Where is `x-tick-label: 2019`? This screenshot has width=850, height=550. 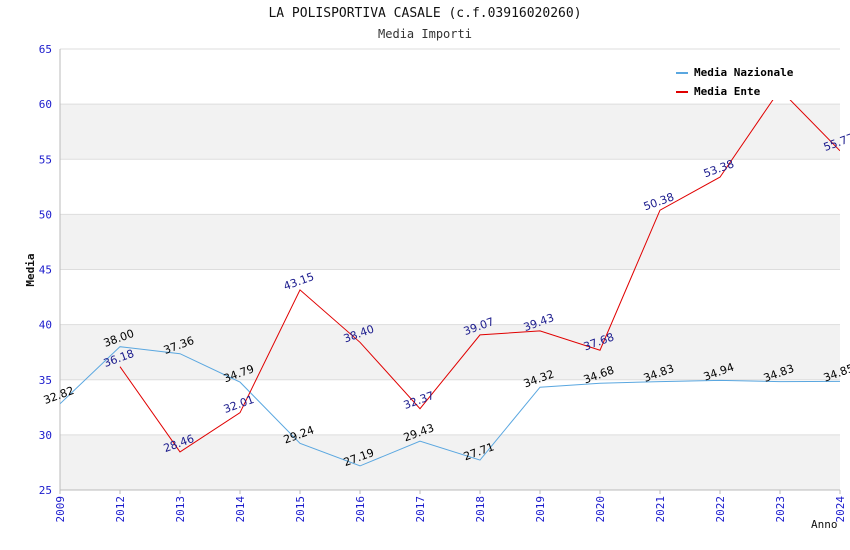
x-tick-label: 2019 is located at coordinates (540, 509).